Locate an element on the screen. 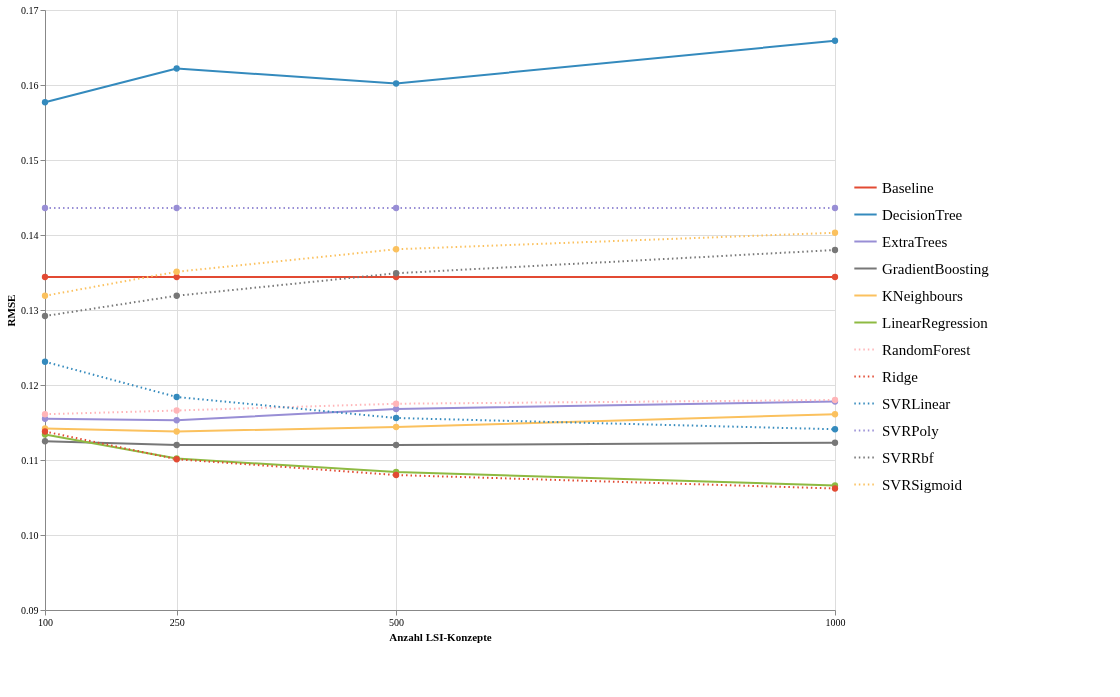 The image size is (1120, 697). x-axis-title: Anzahl LSI-Konzepte is located at coordinates (440, 636).